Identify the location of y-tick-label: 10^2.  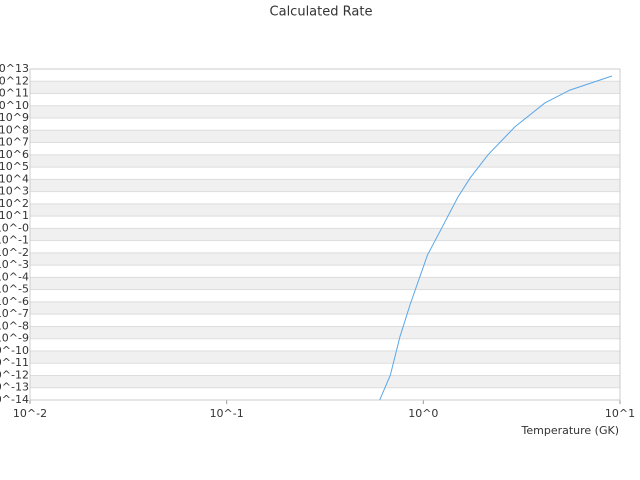
(14, 203).